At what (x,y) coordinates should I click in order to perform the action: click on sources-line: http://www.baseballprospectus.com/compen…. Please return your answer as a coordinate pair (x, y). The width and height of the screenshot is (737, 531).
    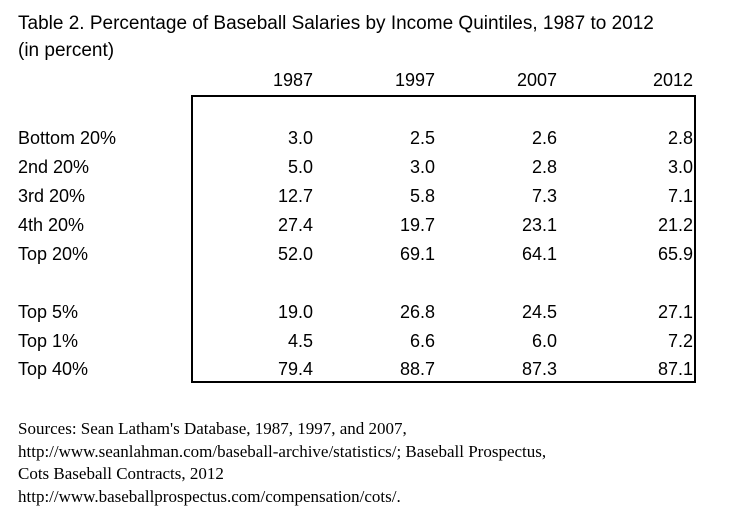
    Looking at the image, I should click on (209, 496).